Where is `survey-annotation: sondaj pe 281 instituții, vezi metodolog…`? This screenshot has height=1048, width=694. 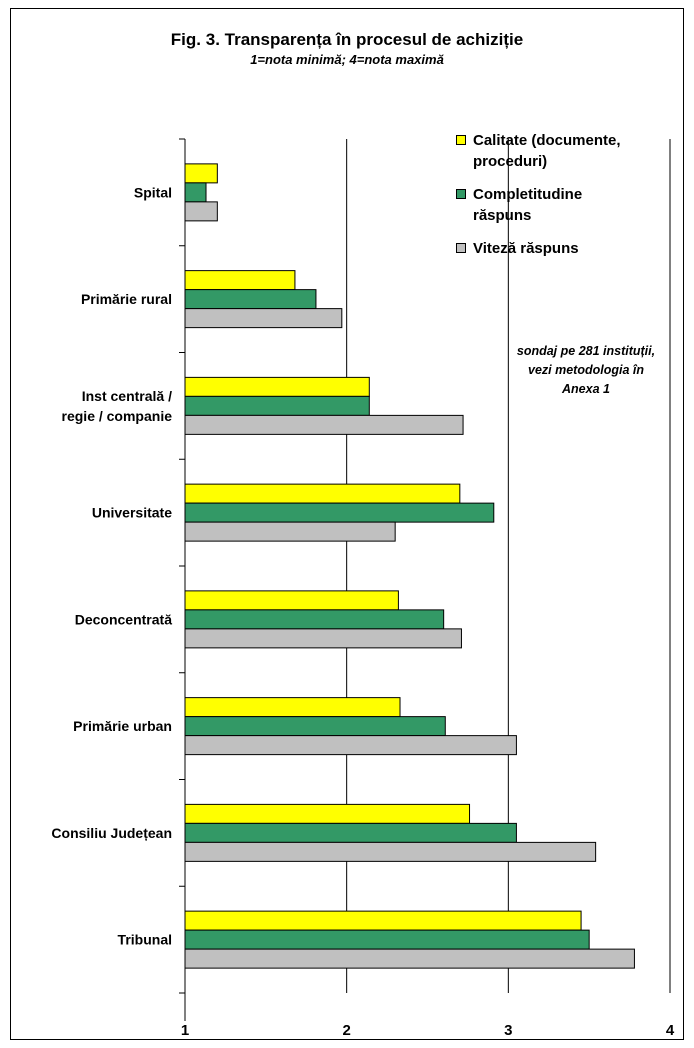 survey-annotation: sondaj pe 281 instituții, vezi metodolog… is located at coordinates (586, 370).